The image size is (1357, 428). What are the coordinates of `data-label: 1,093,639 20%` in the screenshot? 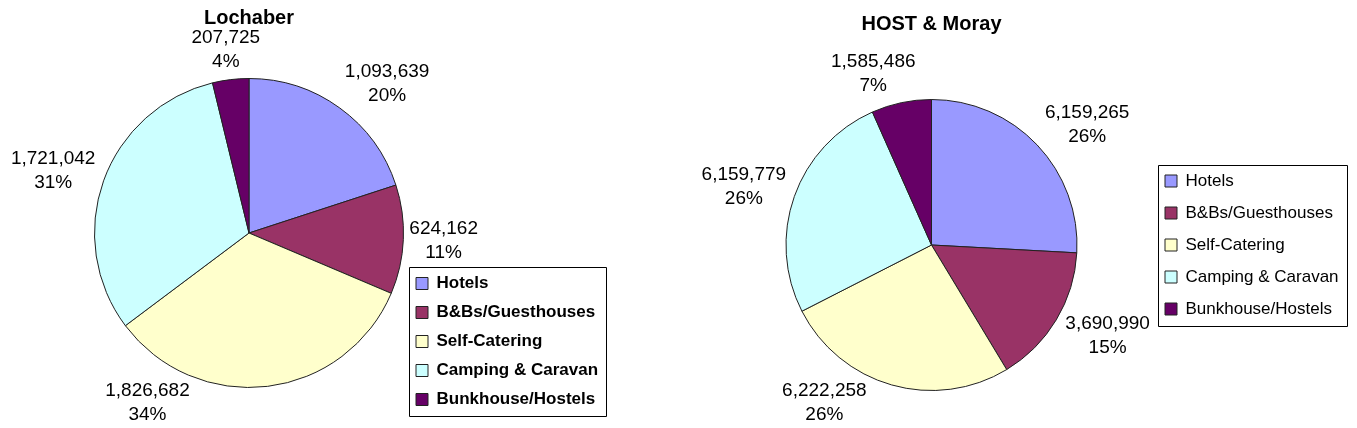 It's located at (387, 82).